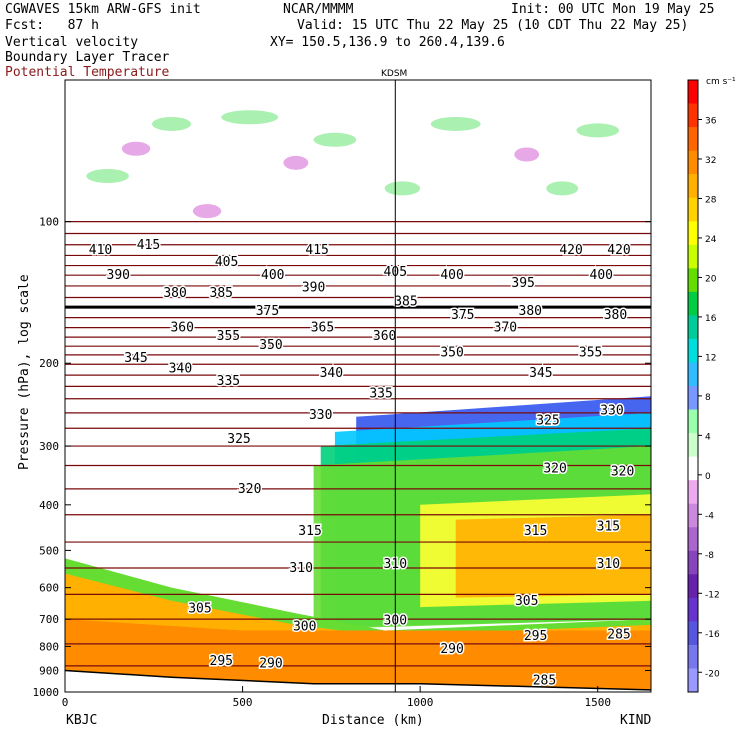 This screenshot has width=740, height=740. What do you see at coordinates (49, 670) in the screenshot?
I see `y-tick-label: 900` at bounding box center [49, 670].